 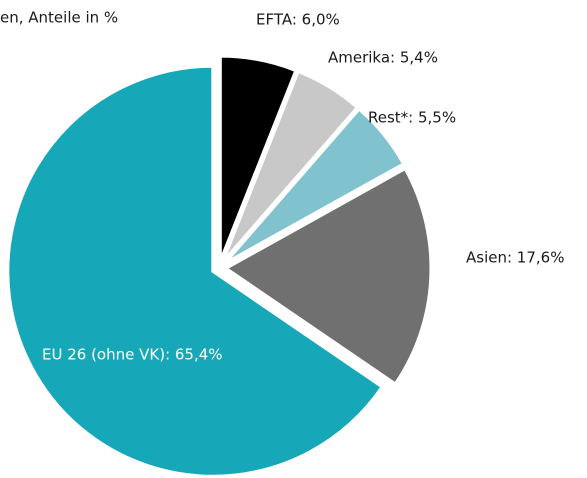 I want to click on slice-label: EU 26 (ohne VK): 65,4%, so click(x=132, y=355).